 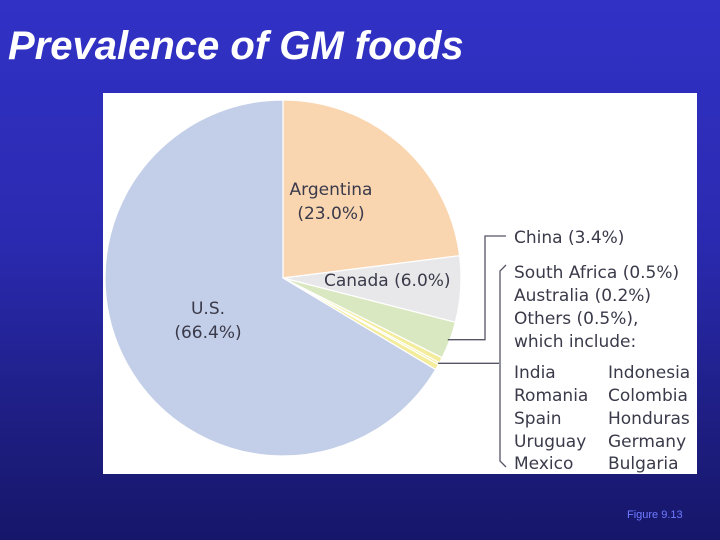 I want to click on label-south-africa: South Africa (0.5%), so click(x=596, y=273).